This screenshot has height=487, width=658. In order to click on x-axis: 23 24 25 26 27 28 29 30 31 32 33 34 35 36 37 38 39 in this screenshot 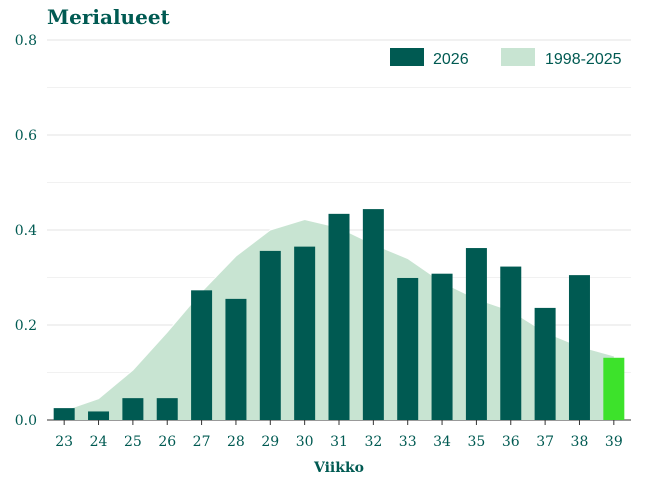, I will do `click(339, 435)`.